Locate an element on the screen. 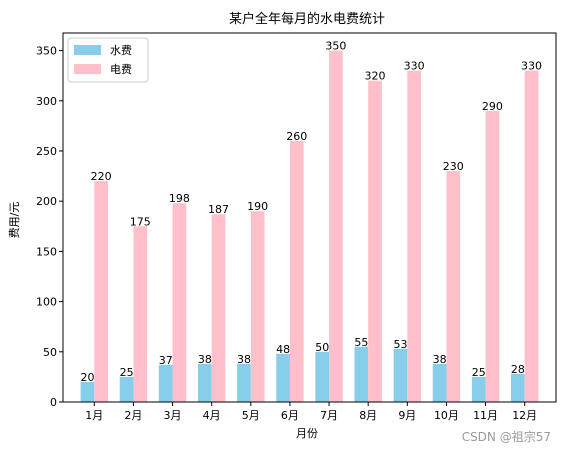 This screenshot has height=451, width=565. y-ticks-group: 0 50 100 150 200 250 300 350 is located at coordinates (49, 227).